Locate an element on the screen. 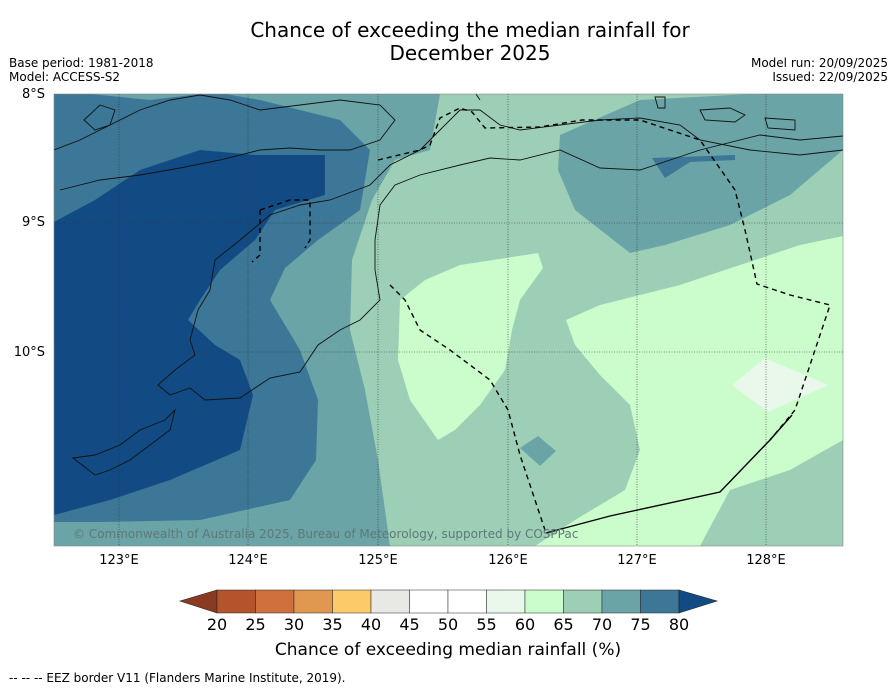 This screenshot has width=896, height=690. colorbar-tick-65: 65 is located at coordinates (563, 624).